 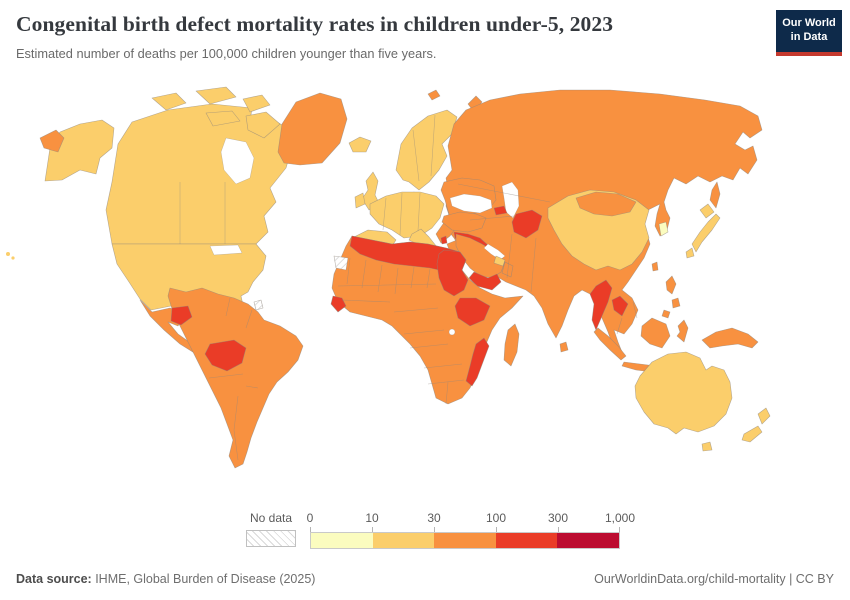 I want to click on hudson-bay, so click(x=237, y=161).